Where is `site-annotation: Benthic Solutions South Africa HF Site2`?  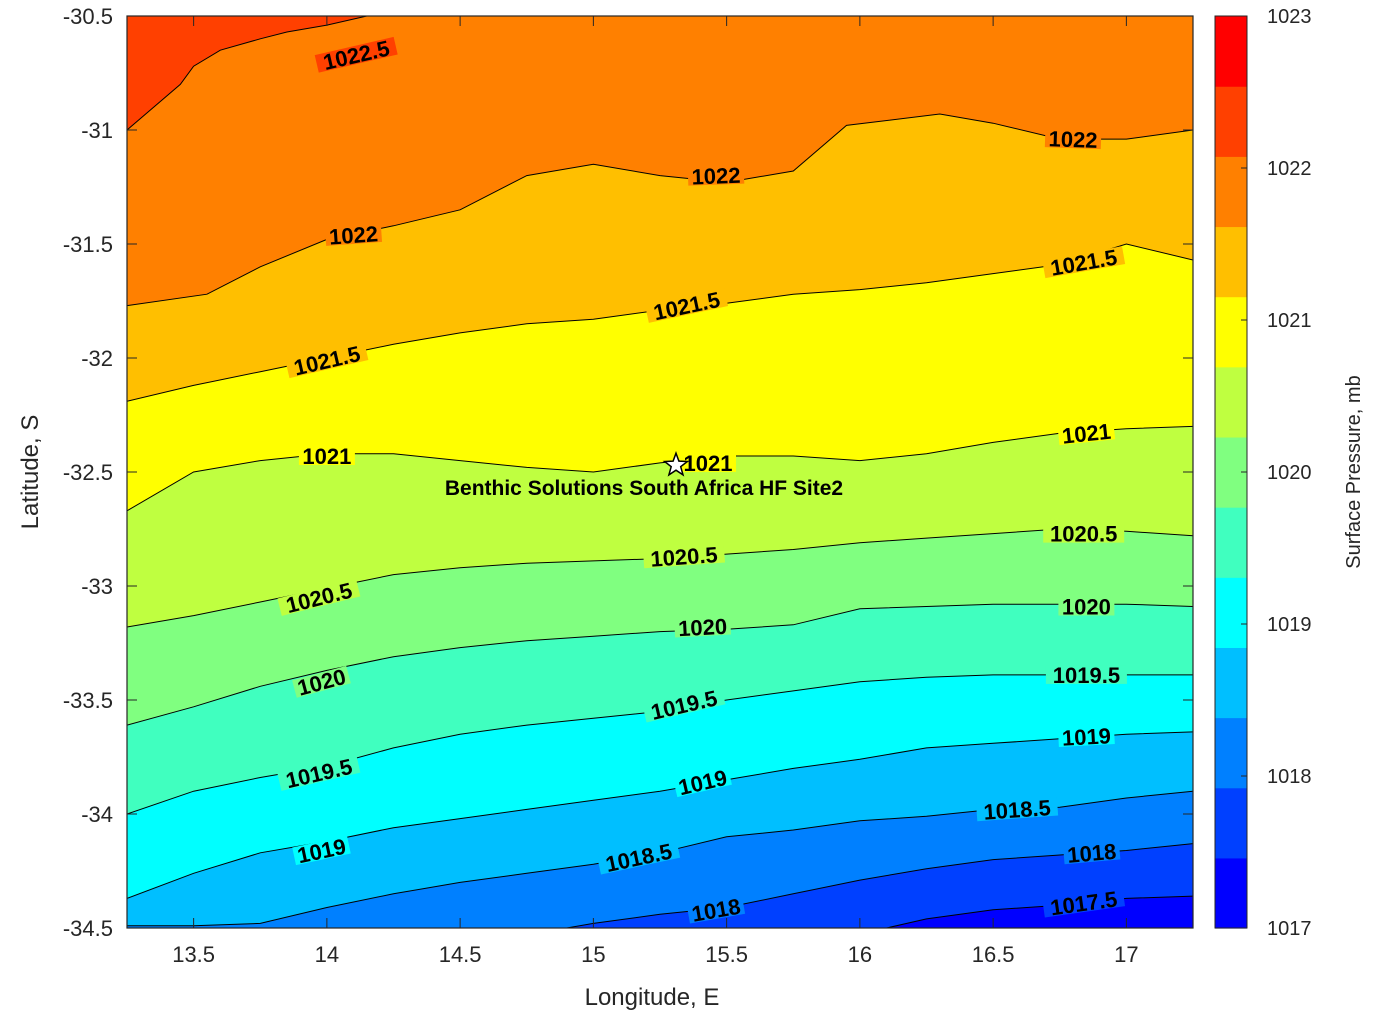
site-annotation: Benthic Solutions South Africa HF Site2 is located at coordinates (644, 488).